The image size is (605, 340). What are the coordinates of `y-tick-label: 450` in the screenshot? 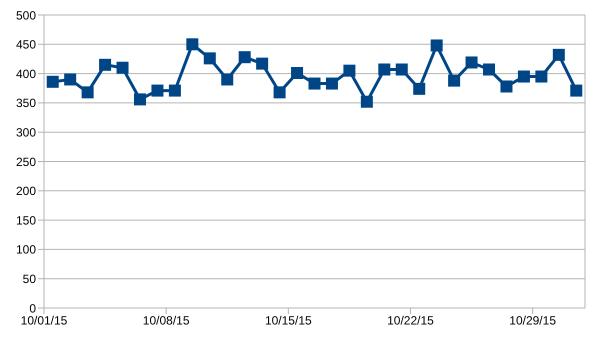 It's located at (26, 45).